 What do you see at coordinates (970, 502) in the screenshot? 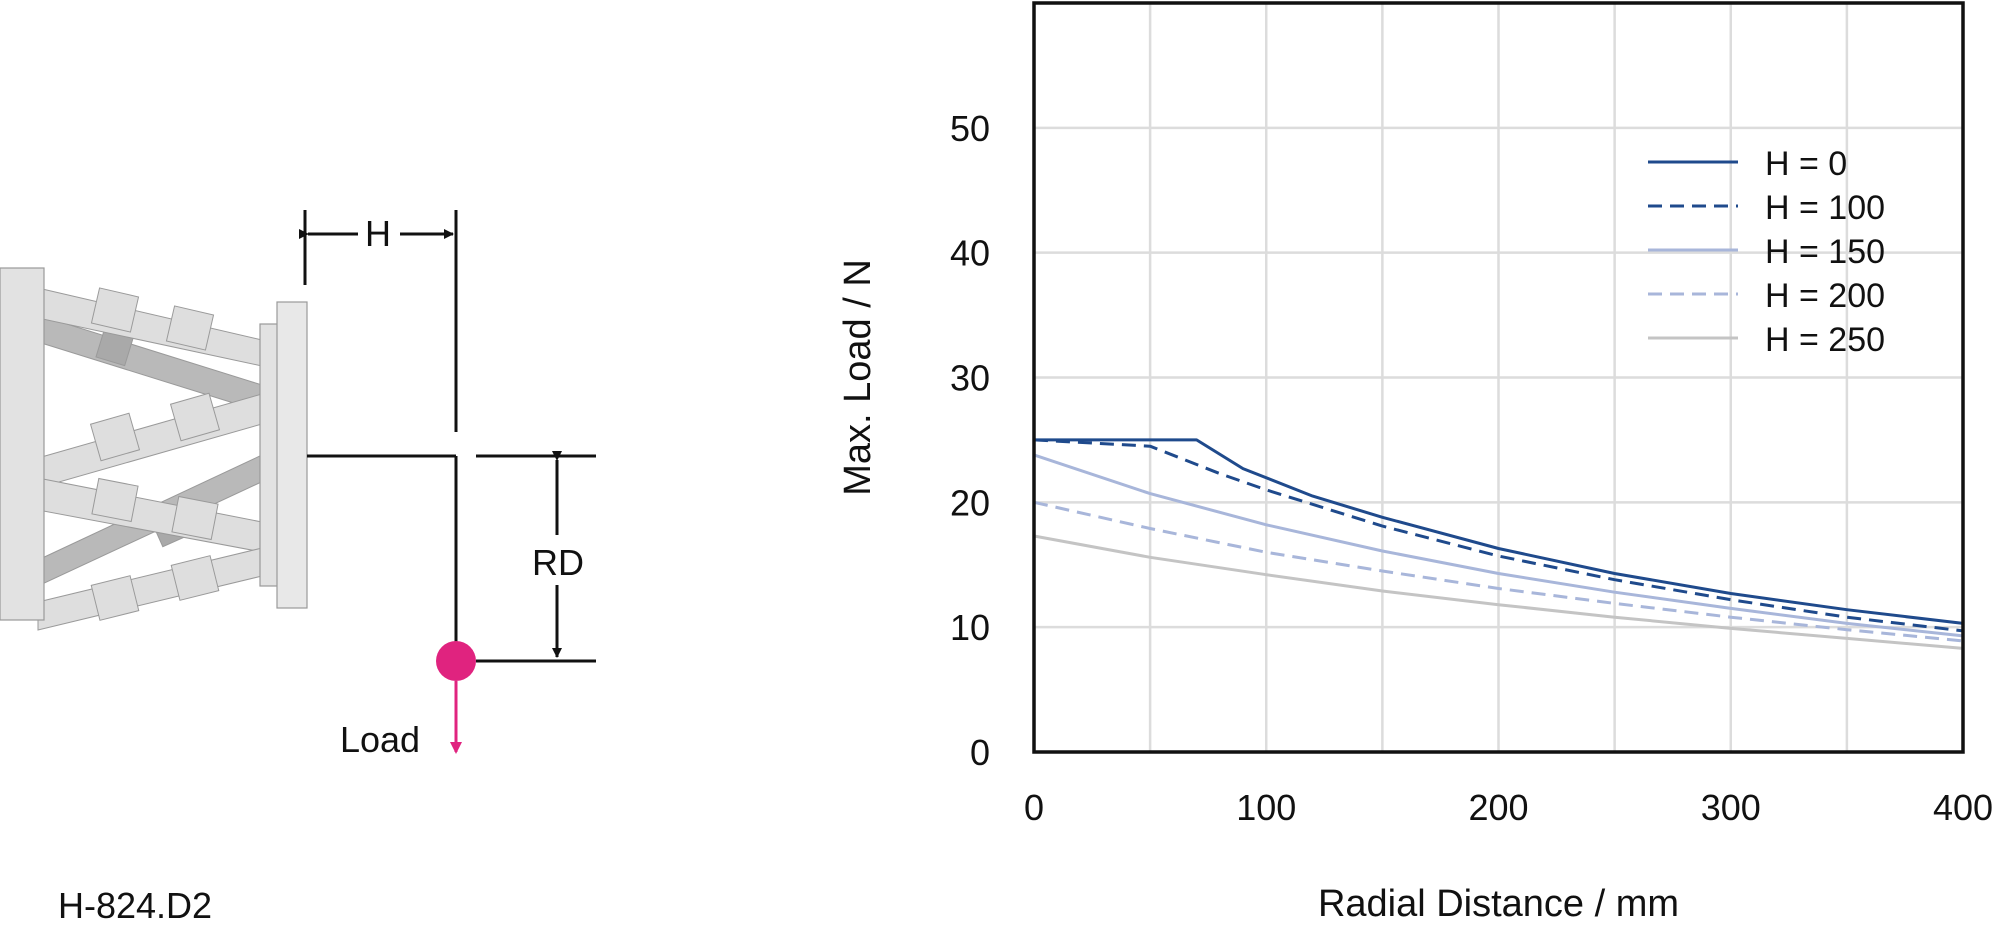
I see `y-tick-label: 20` at bounding box center [970, 502].